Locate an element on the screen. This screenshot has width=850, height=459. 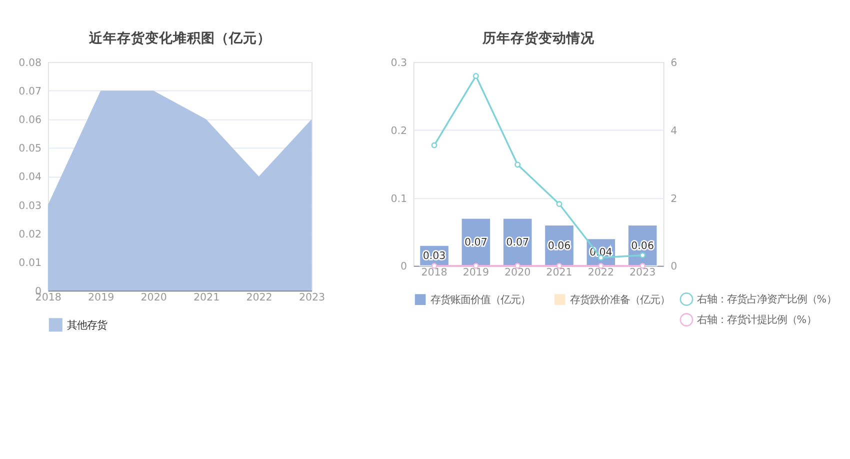
y-tick-label: 0.01 is located at coordinates (30, 262).